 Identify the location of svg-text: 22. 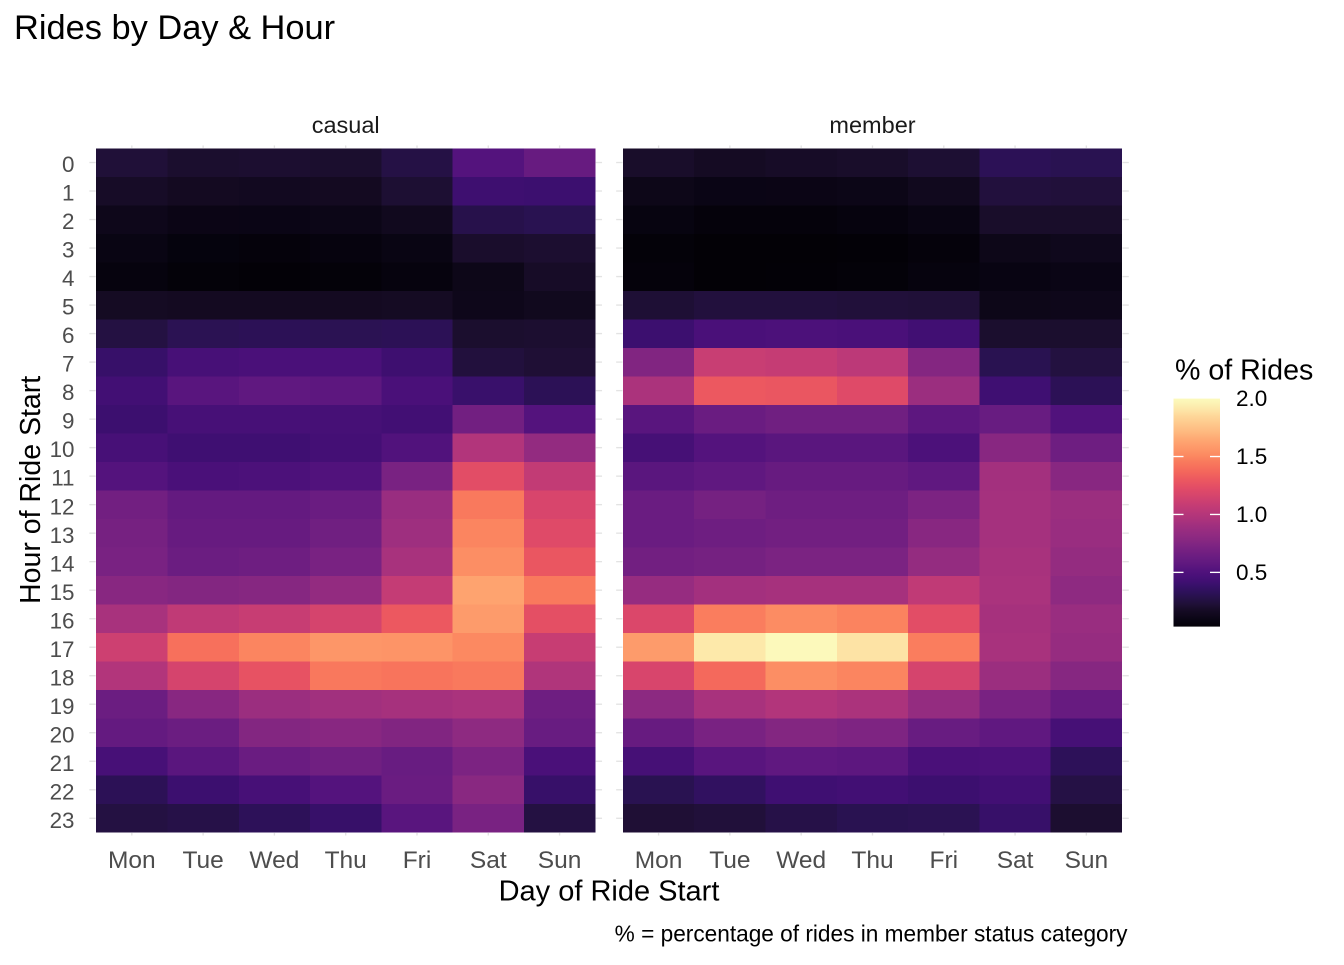
(62, 791).